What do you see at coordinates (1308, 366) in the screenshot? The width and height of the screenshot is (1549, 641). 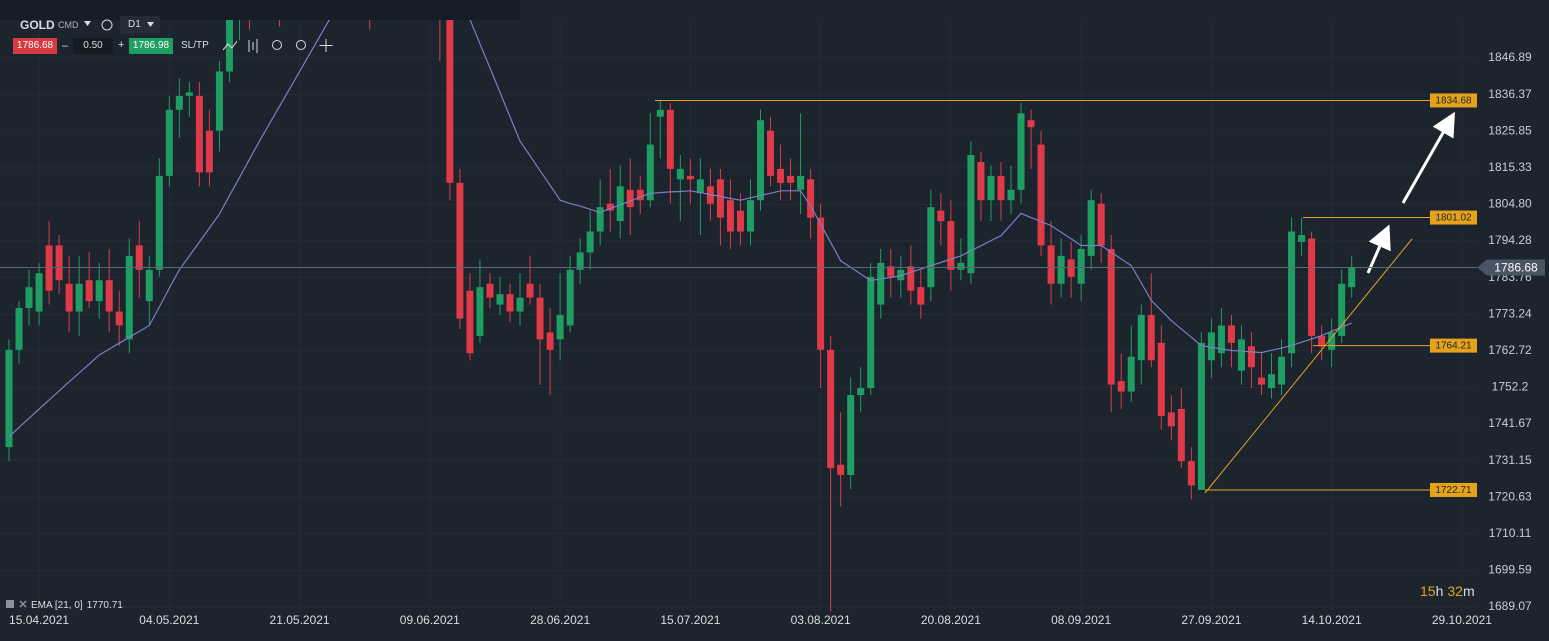 I see `trend-line` at bounding box center [1308, 366].